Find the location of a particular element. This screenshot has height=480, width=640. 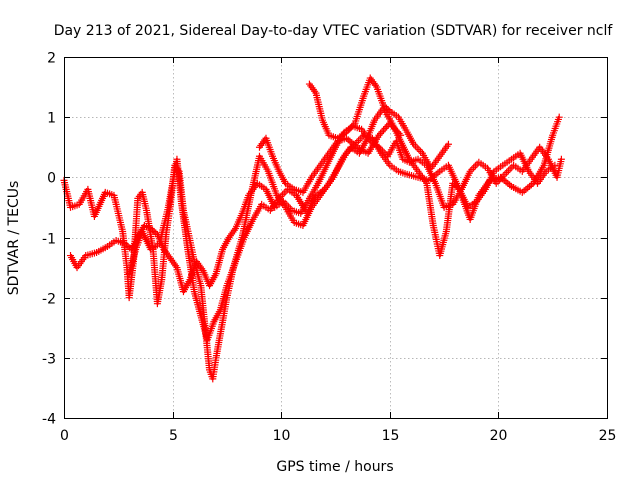

x-tick-label: 0 is located at coordinates (64, 436).